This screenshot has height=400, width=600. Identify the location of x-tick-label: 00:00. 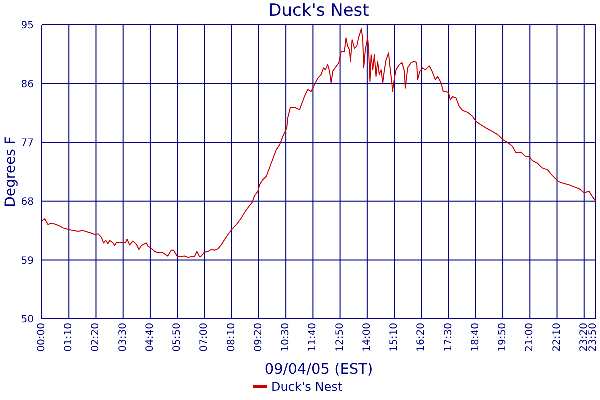
(42, 337).